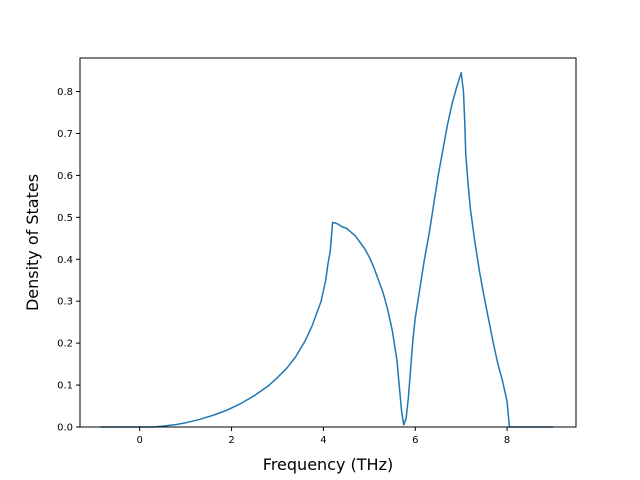 This screenshot has width=640, height=480. Describe the element at coordinates (65, 176) in the screenshot. I see `y-tick-label: 0.6` at that location.